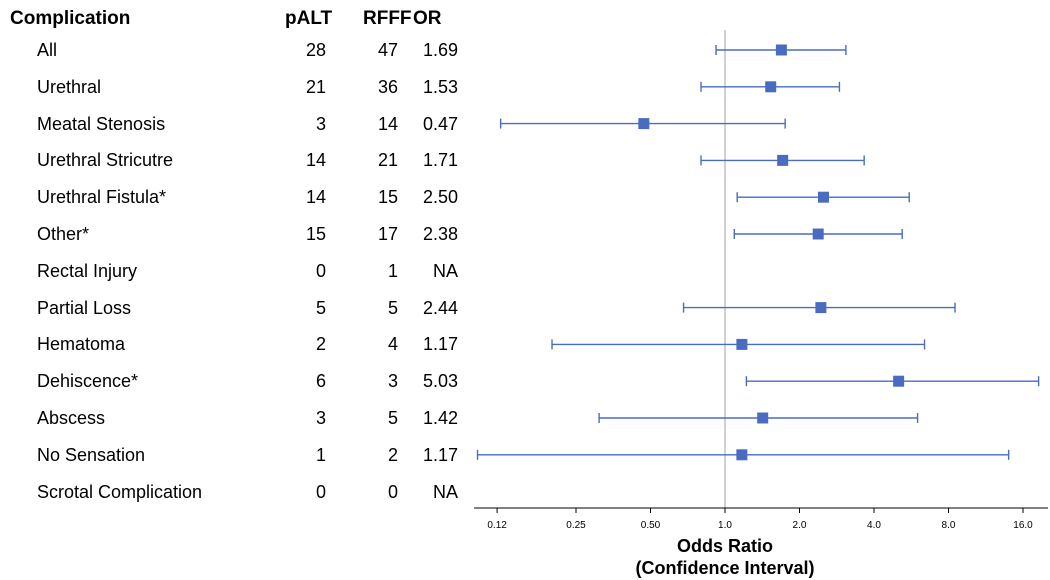 The width and height of the screenshot is (1050, 580). I want to click on row-complication-label: Urethral Stricutre, so click(105, 160).